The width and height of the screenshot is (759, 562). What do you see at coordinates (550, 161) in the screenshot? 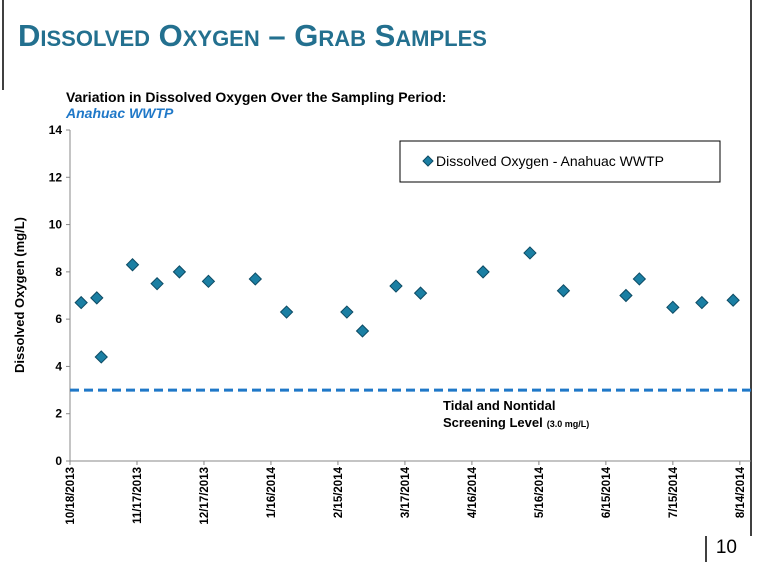
I see `legend-label: Dissolved Oxygen - Anahuac WWTP` at bounding box center [550, 161].